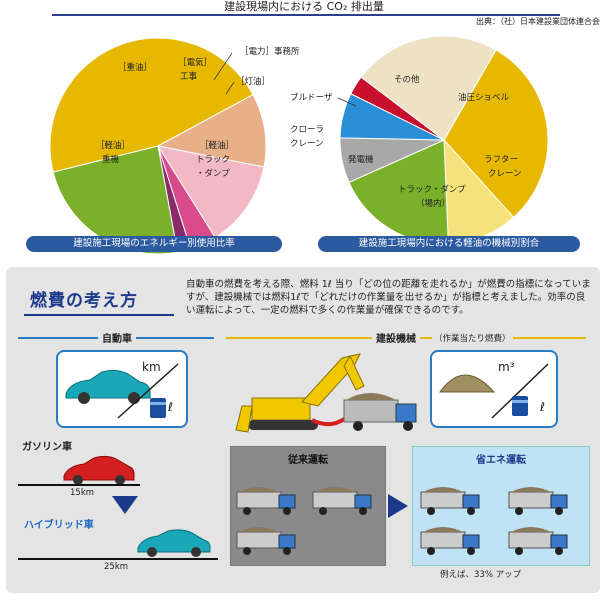  I want to click on hybrid-car-icon, so click(174, 543).